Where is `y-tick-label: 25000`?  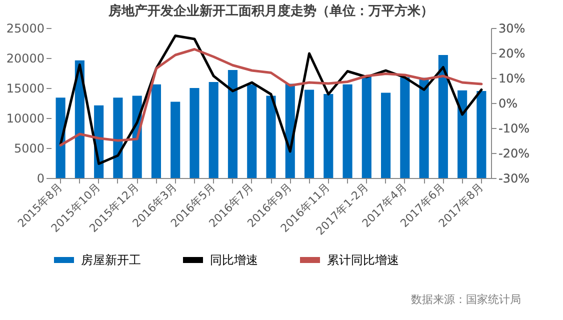 y-tick-label: 25000 is located at coordinates (25, 29).